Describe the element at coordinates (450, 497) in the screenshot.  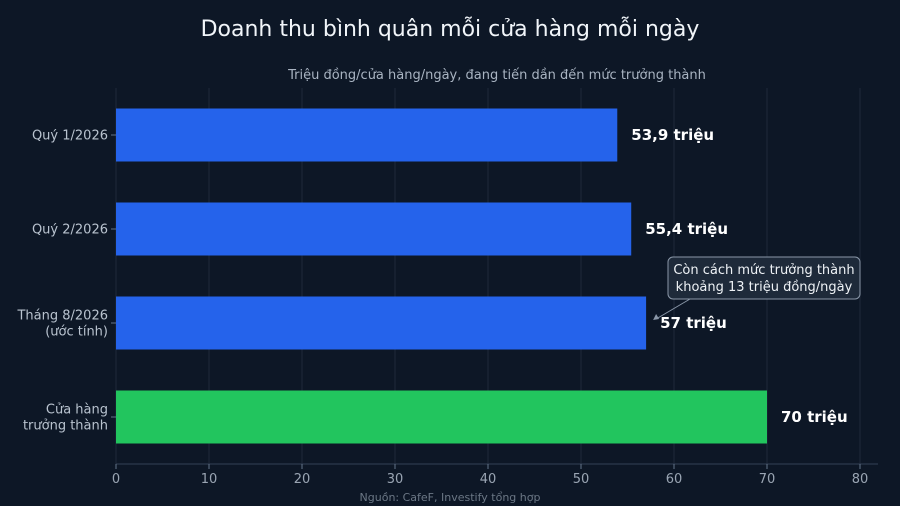
I see `source-note: Nguồn: CafeF, Investify tổng hợp` at that location.